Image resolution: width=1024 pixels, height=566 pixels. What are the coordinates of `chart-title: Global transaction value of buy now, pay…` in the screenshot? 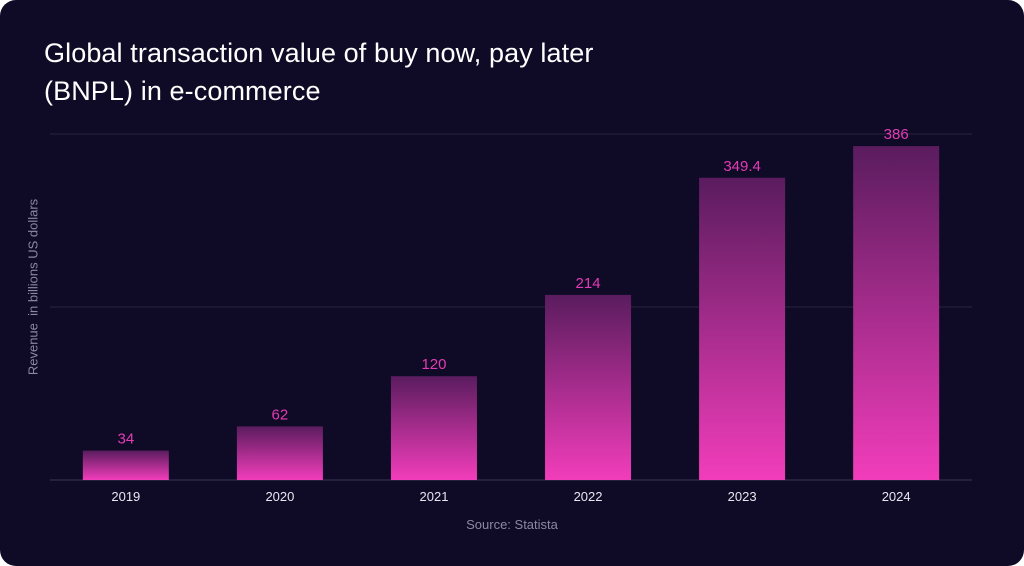 It's located at (319, 72).